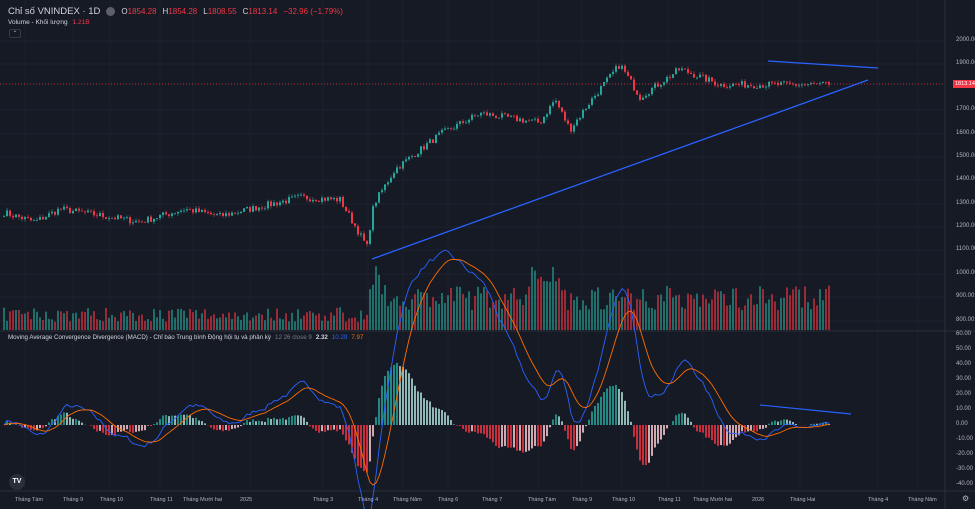  What do you see at coordinates (15, 33) in the screenshot?
I see `chevron-up-icon: ⌃` at bounding box center [15, 33].